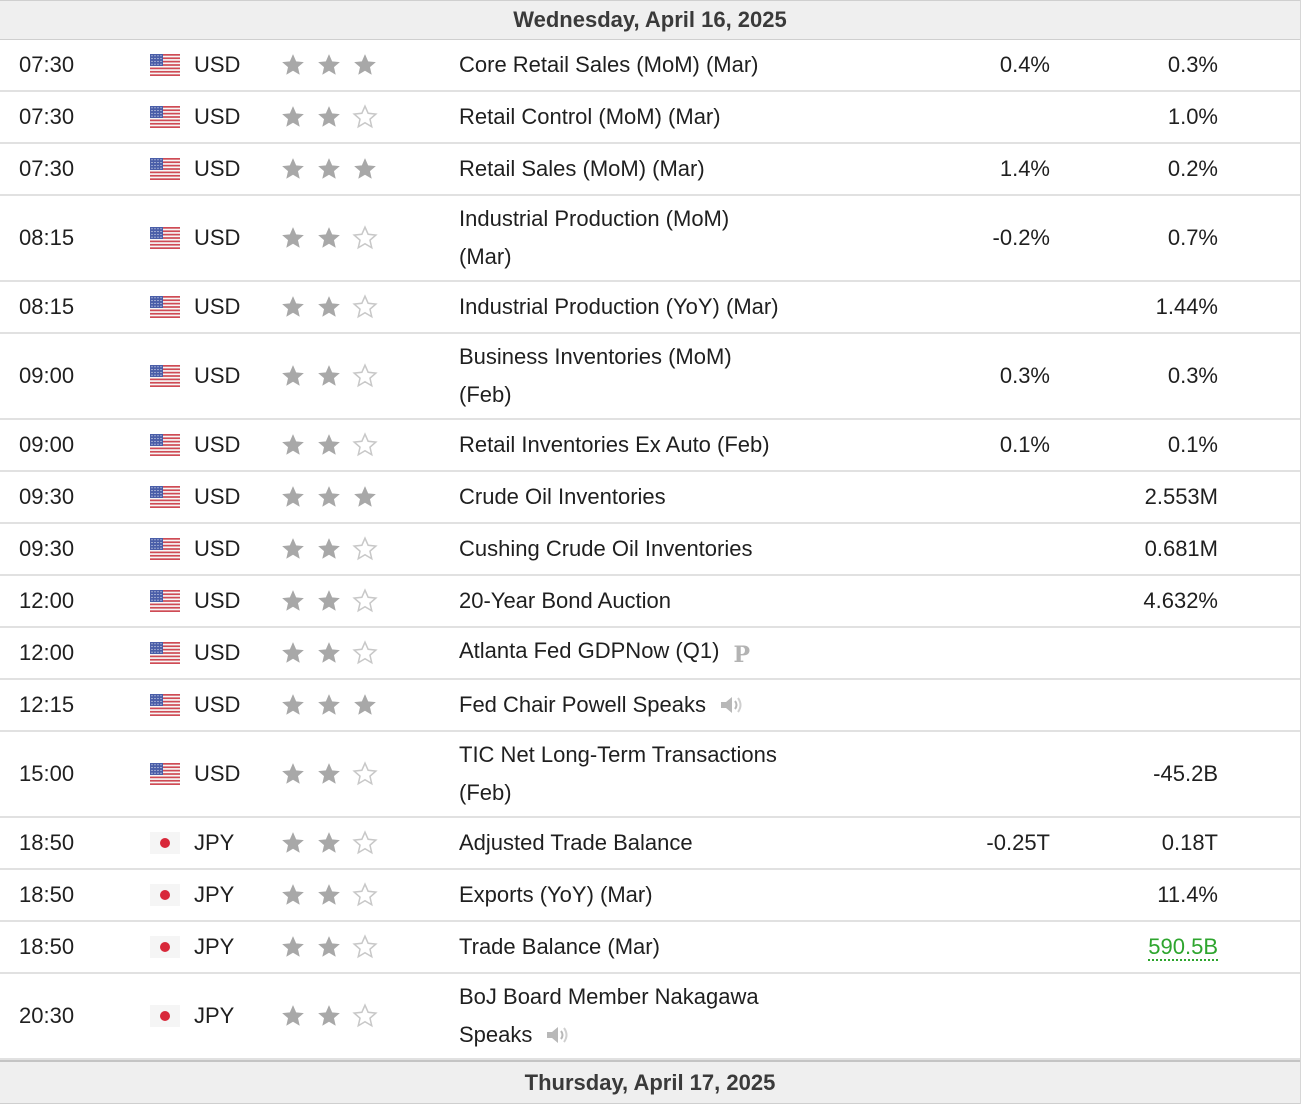 This screenshot has width=1316, height=1112. I want to click on event-name-line: Crude Oil Inventories, so click(659, 497).